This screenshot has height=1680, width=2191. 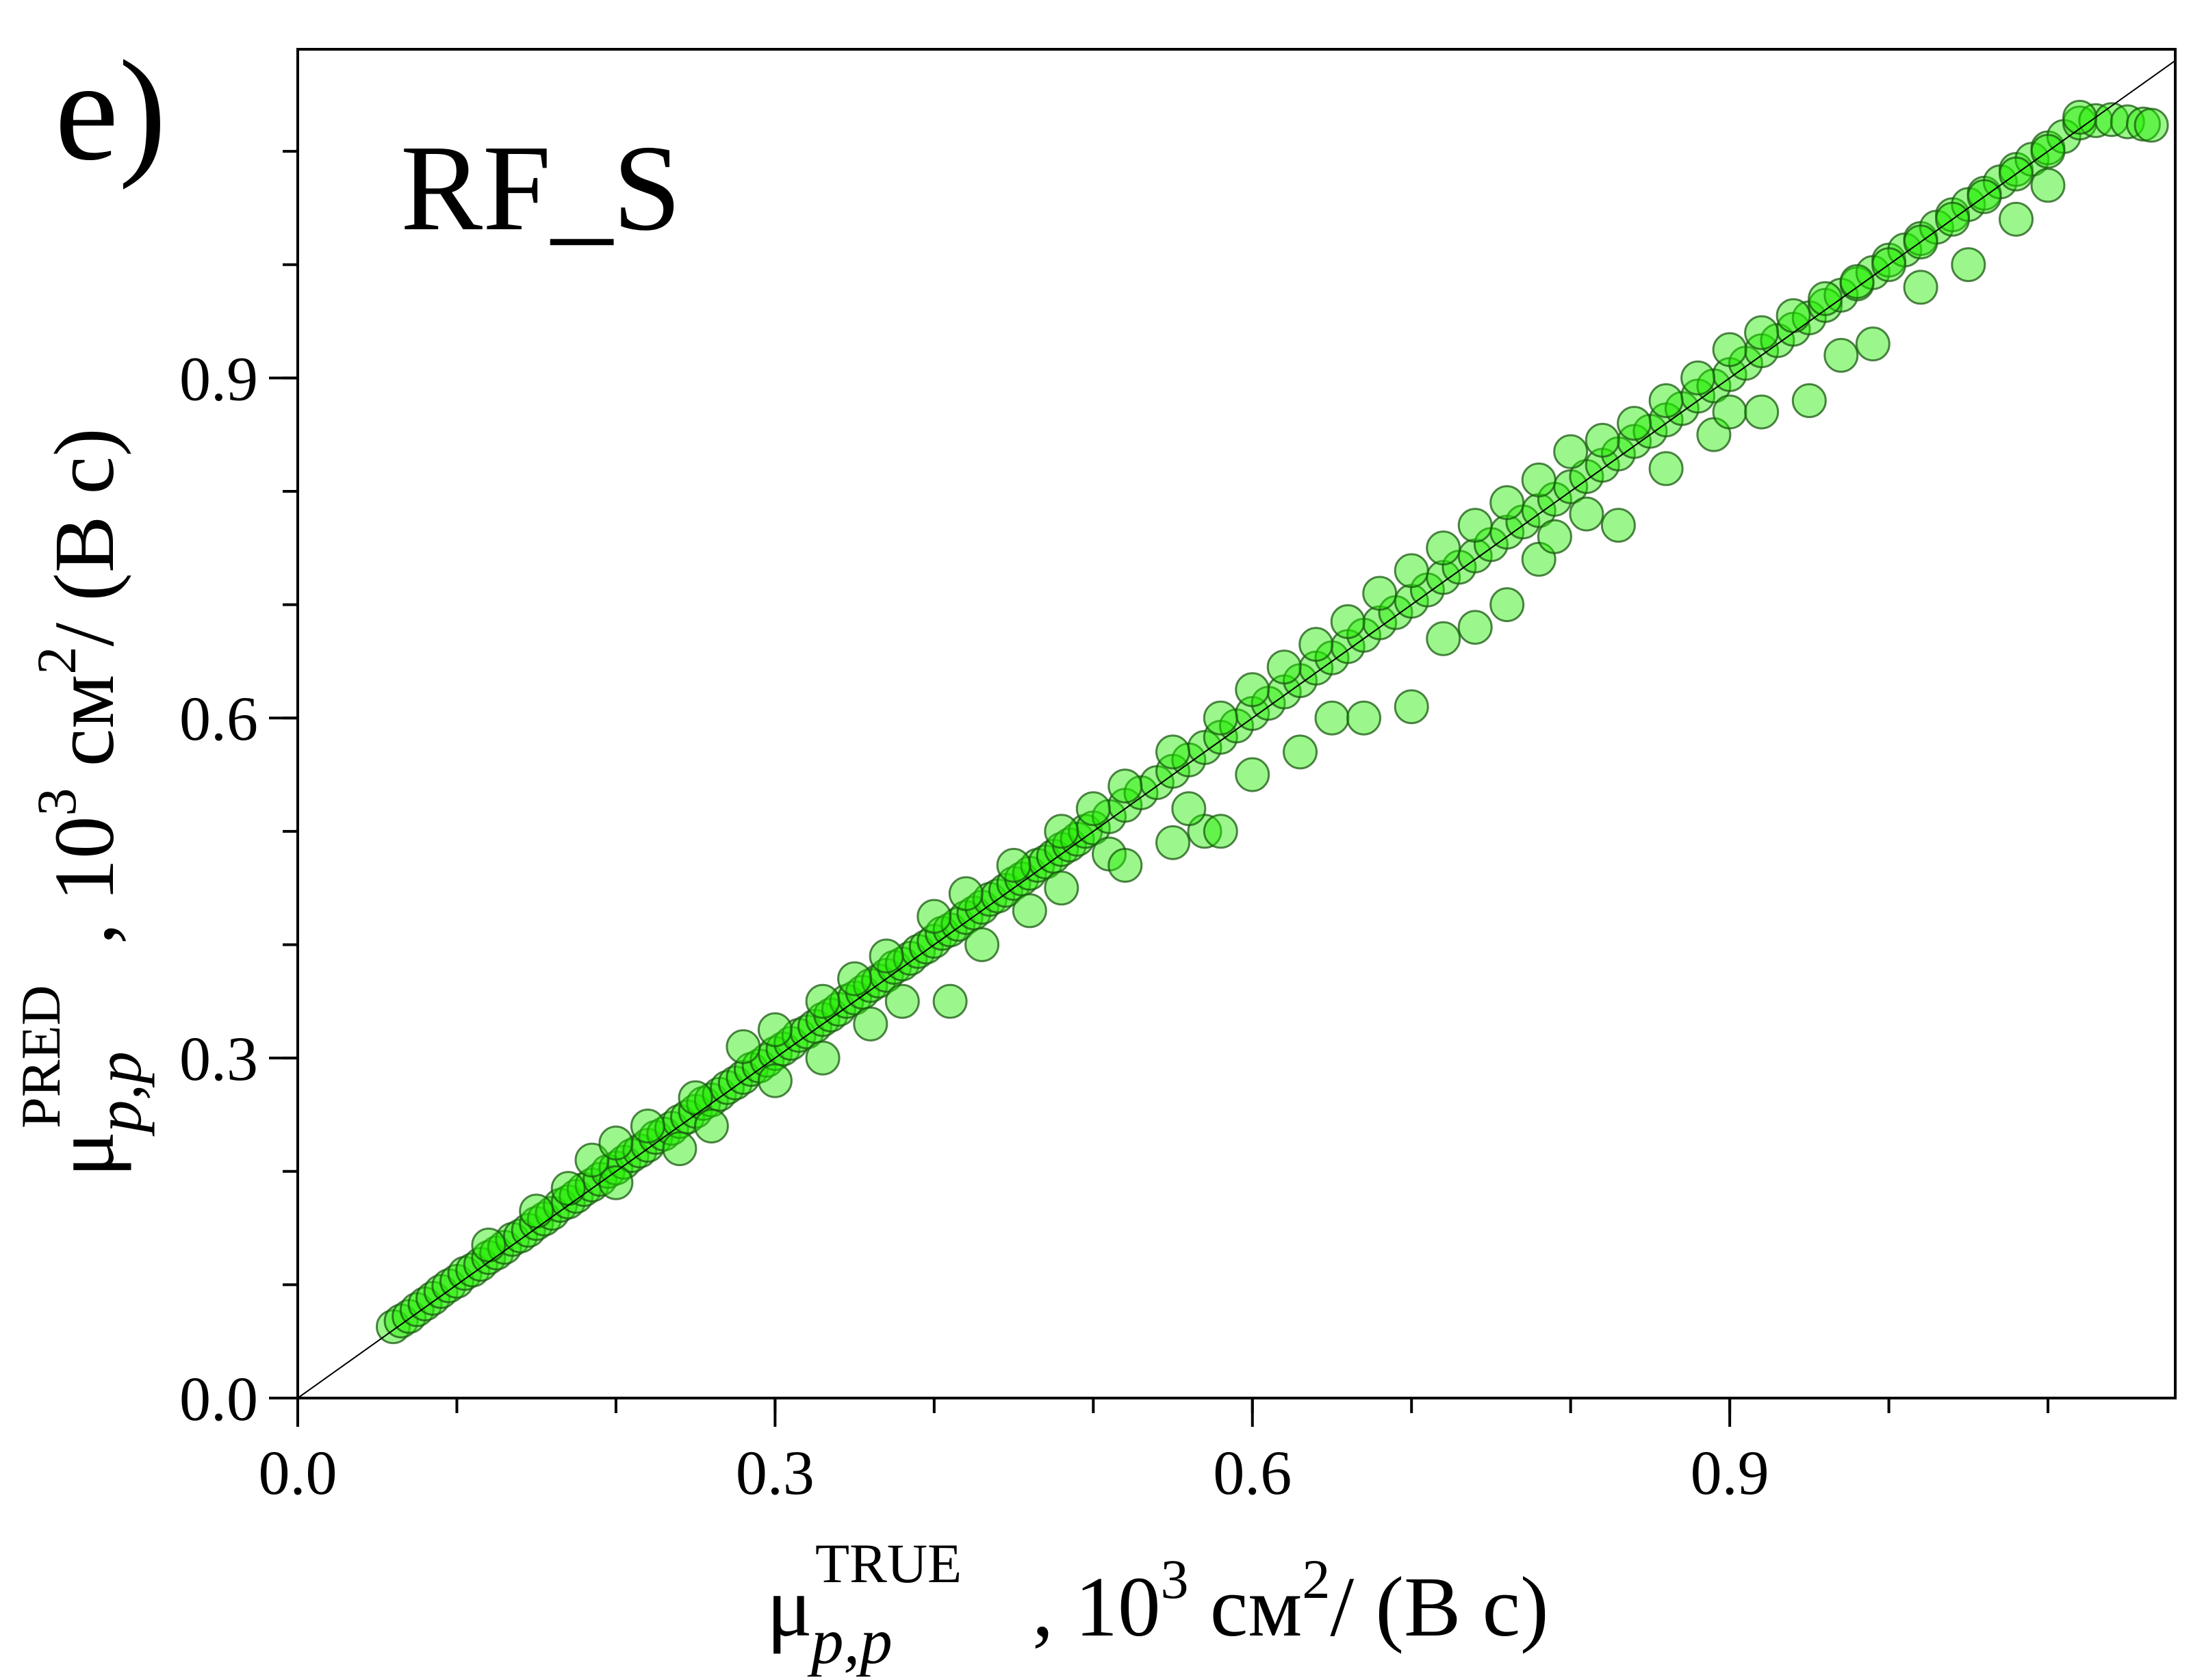 What do you see at coordinates (218, 1399) in the screenshot?
I see `y-tick-label: 0.0` at bounding box center [218, 1399].